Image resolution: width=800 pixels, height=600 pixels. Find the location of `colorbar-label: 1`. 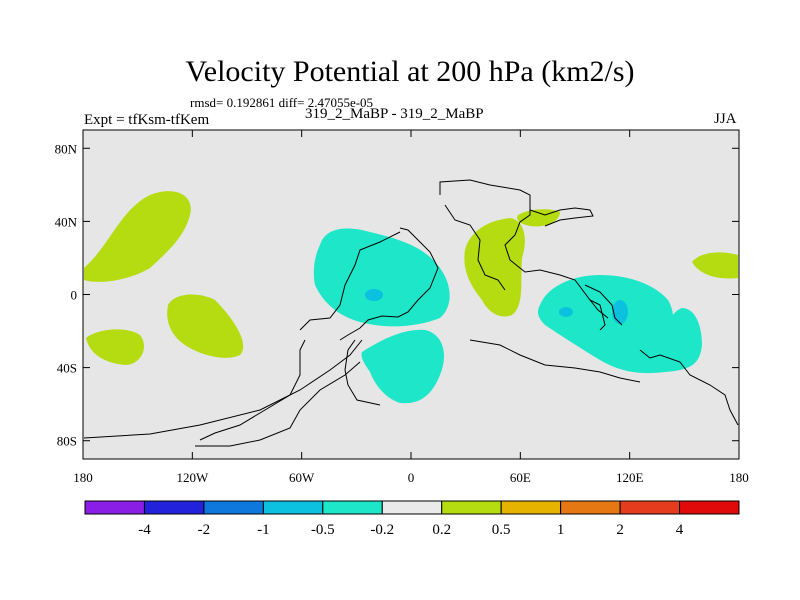

colorbar-label: 1 is located at coordinates (561, 530).